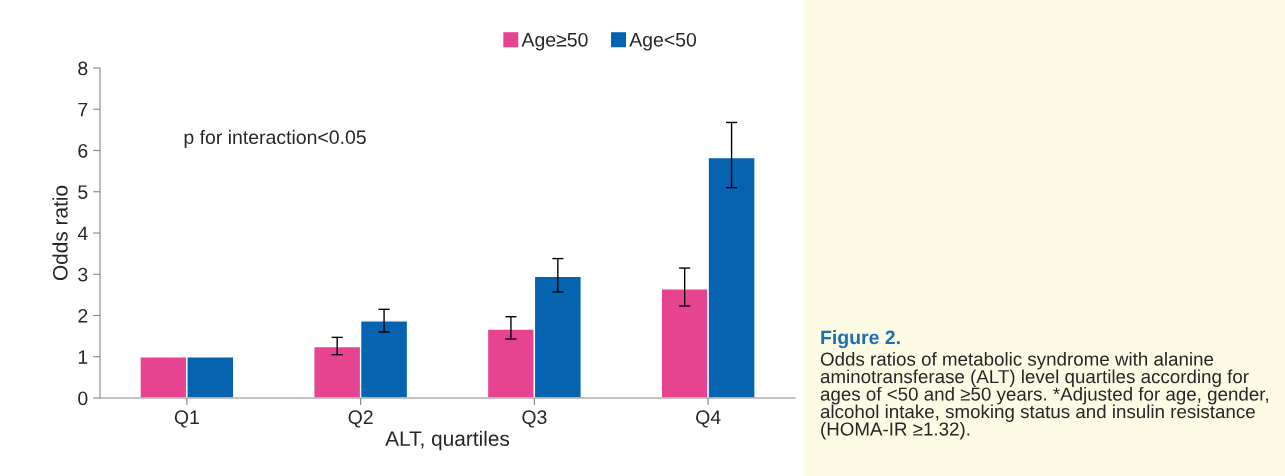 This screenshot has height=476, width=1285. I want to click on y-tick-label: 0, so click(83, 398).